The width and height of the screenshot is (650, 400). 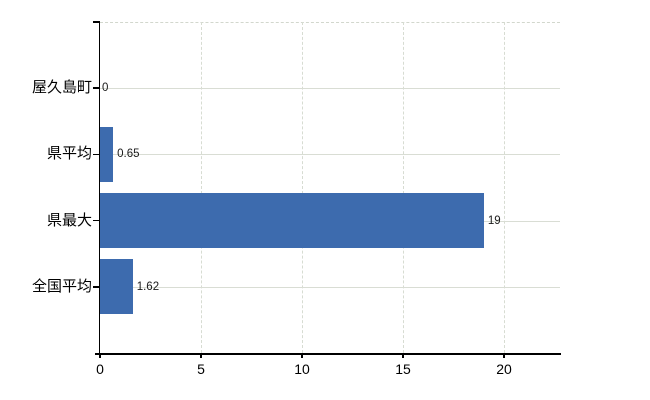 What do you see at coordinates (494, 220) in the screenshot?
I see `bar-value-label: 19` at bounding box center [494, 220].